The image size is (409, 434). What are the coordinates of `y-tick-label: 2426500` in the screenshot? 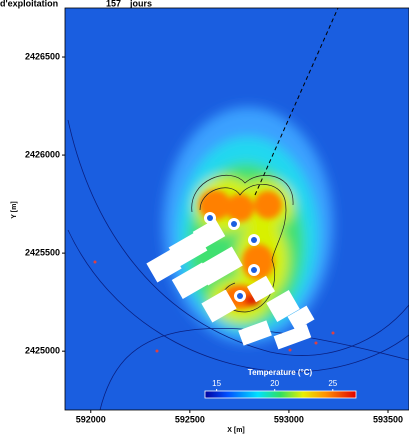 It's located at (42, 56).